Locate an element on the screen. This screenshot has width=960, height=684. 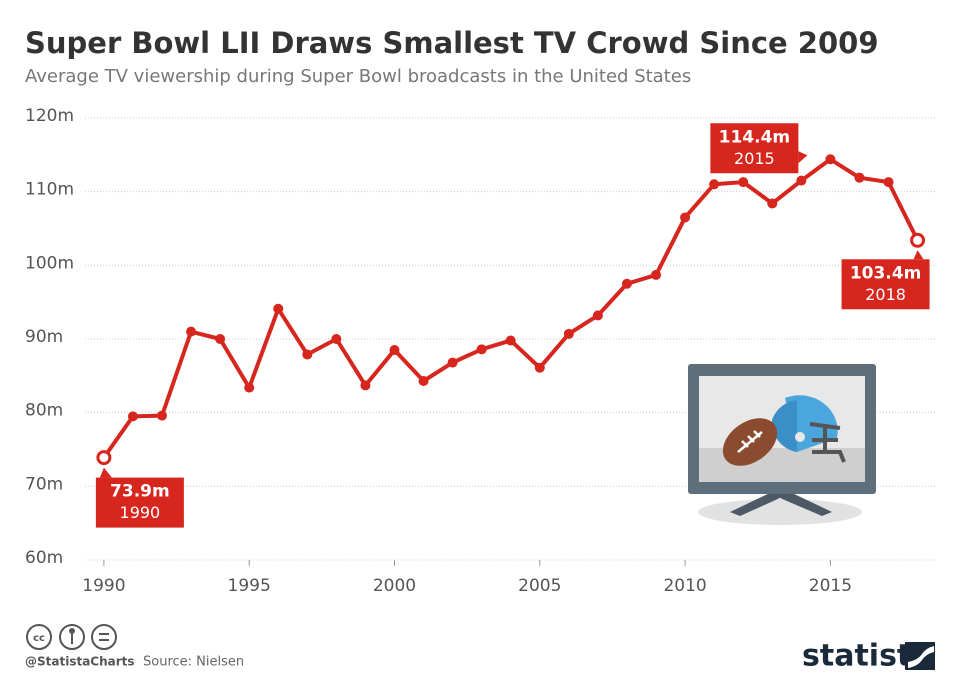
footer-handle: @StatistaCharts is located at coordinates (80, 662).